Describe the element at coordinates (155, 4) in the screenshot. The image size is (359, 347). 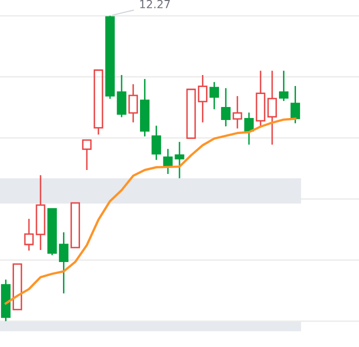
I see `text: 12.27` at that location.